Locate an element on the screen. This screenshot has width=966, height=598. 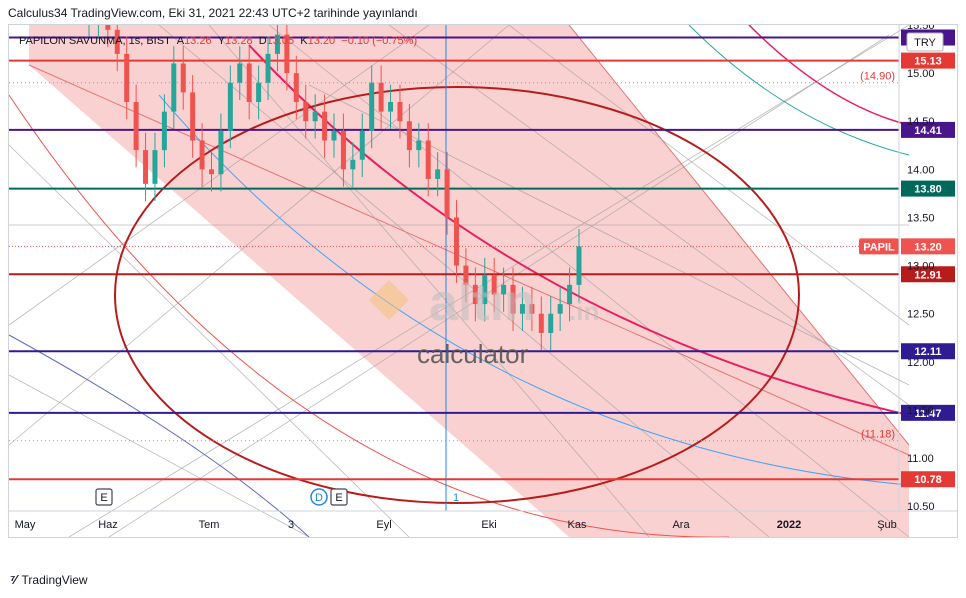
price-level-label: 10.78 is located at coordinates (928, 480).